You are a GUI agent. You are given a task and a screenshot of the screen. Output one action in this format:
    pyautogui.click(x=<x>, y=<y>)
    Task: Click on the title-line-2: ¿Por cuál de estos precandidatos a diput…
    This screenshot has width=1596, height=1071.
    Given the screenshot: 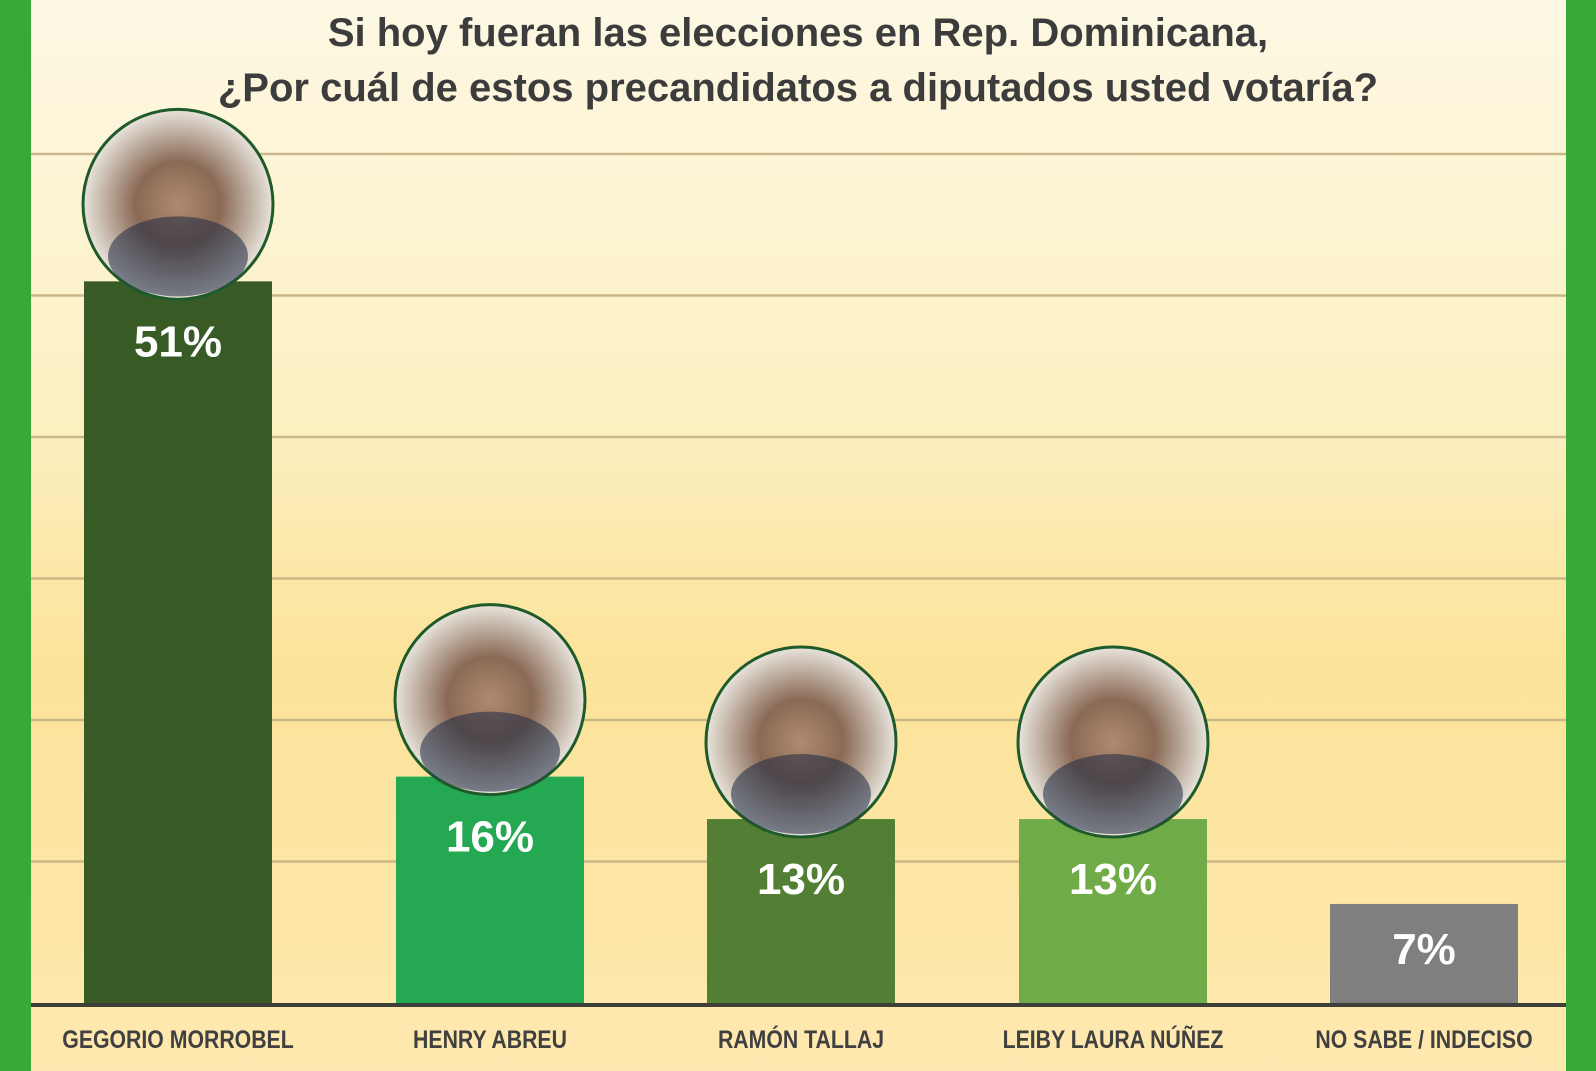 What is the action you would take?
    pyautogui.click(x=798, y=88)
    